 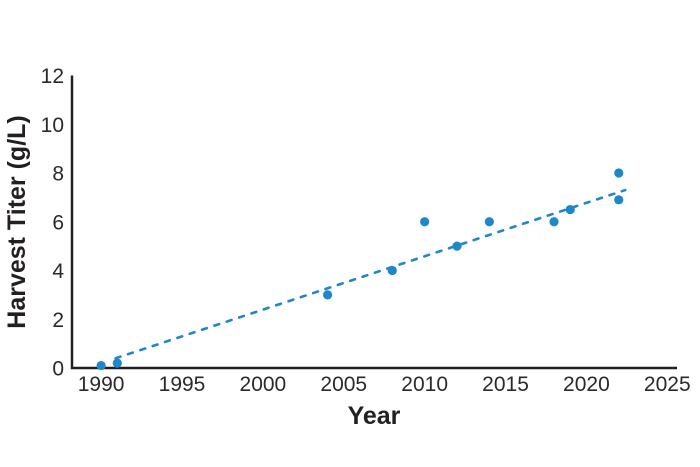 I want to click on x-tick-label: 1990, so click(x=101, y=384).